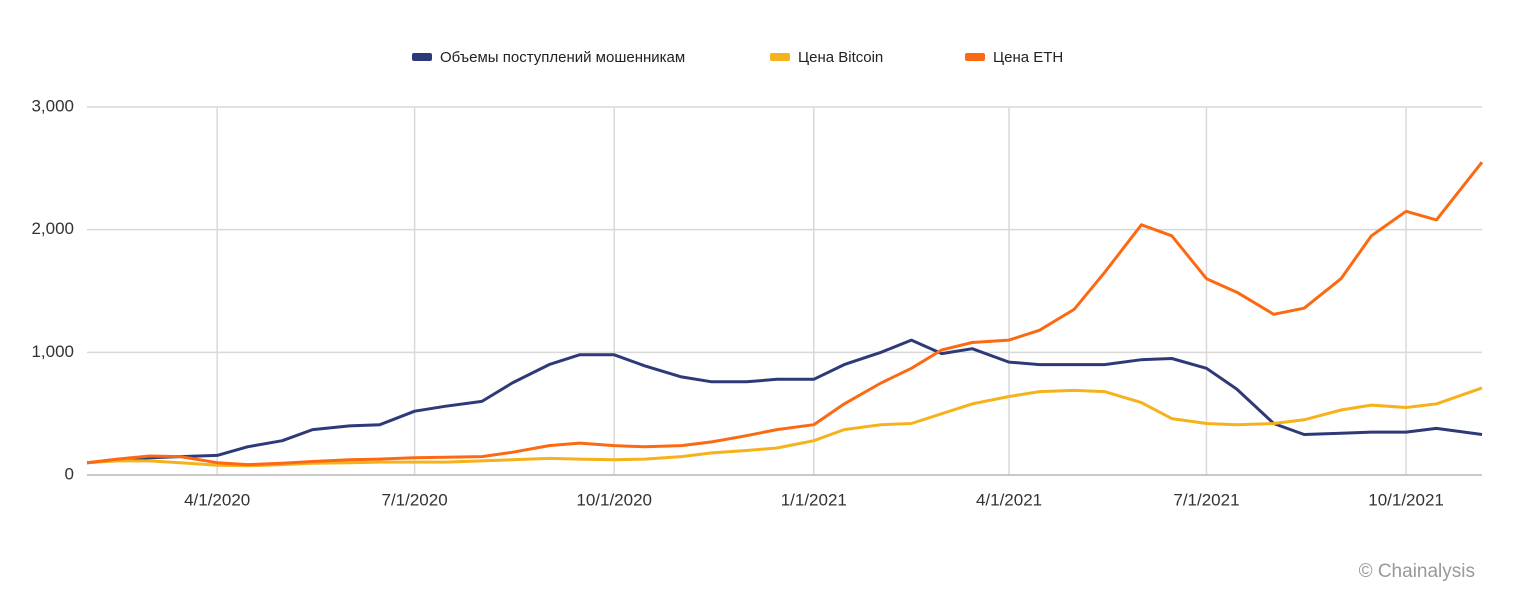 Image resolution: width=1519 pixels, height=594 pixels. I want to click on x-tick-label: 4/1/2020, so click(217, 499).